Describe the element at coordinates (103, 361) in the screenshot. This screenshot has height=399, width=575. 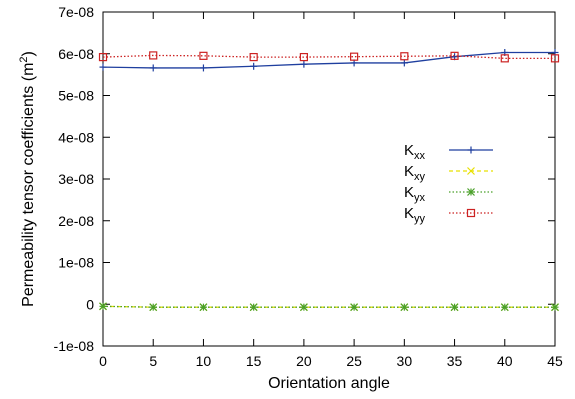
I see `x-tick-label: 0` at that location.